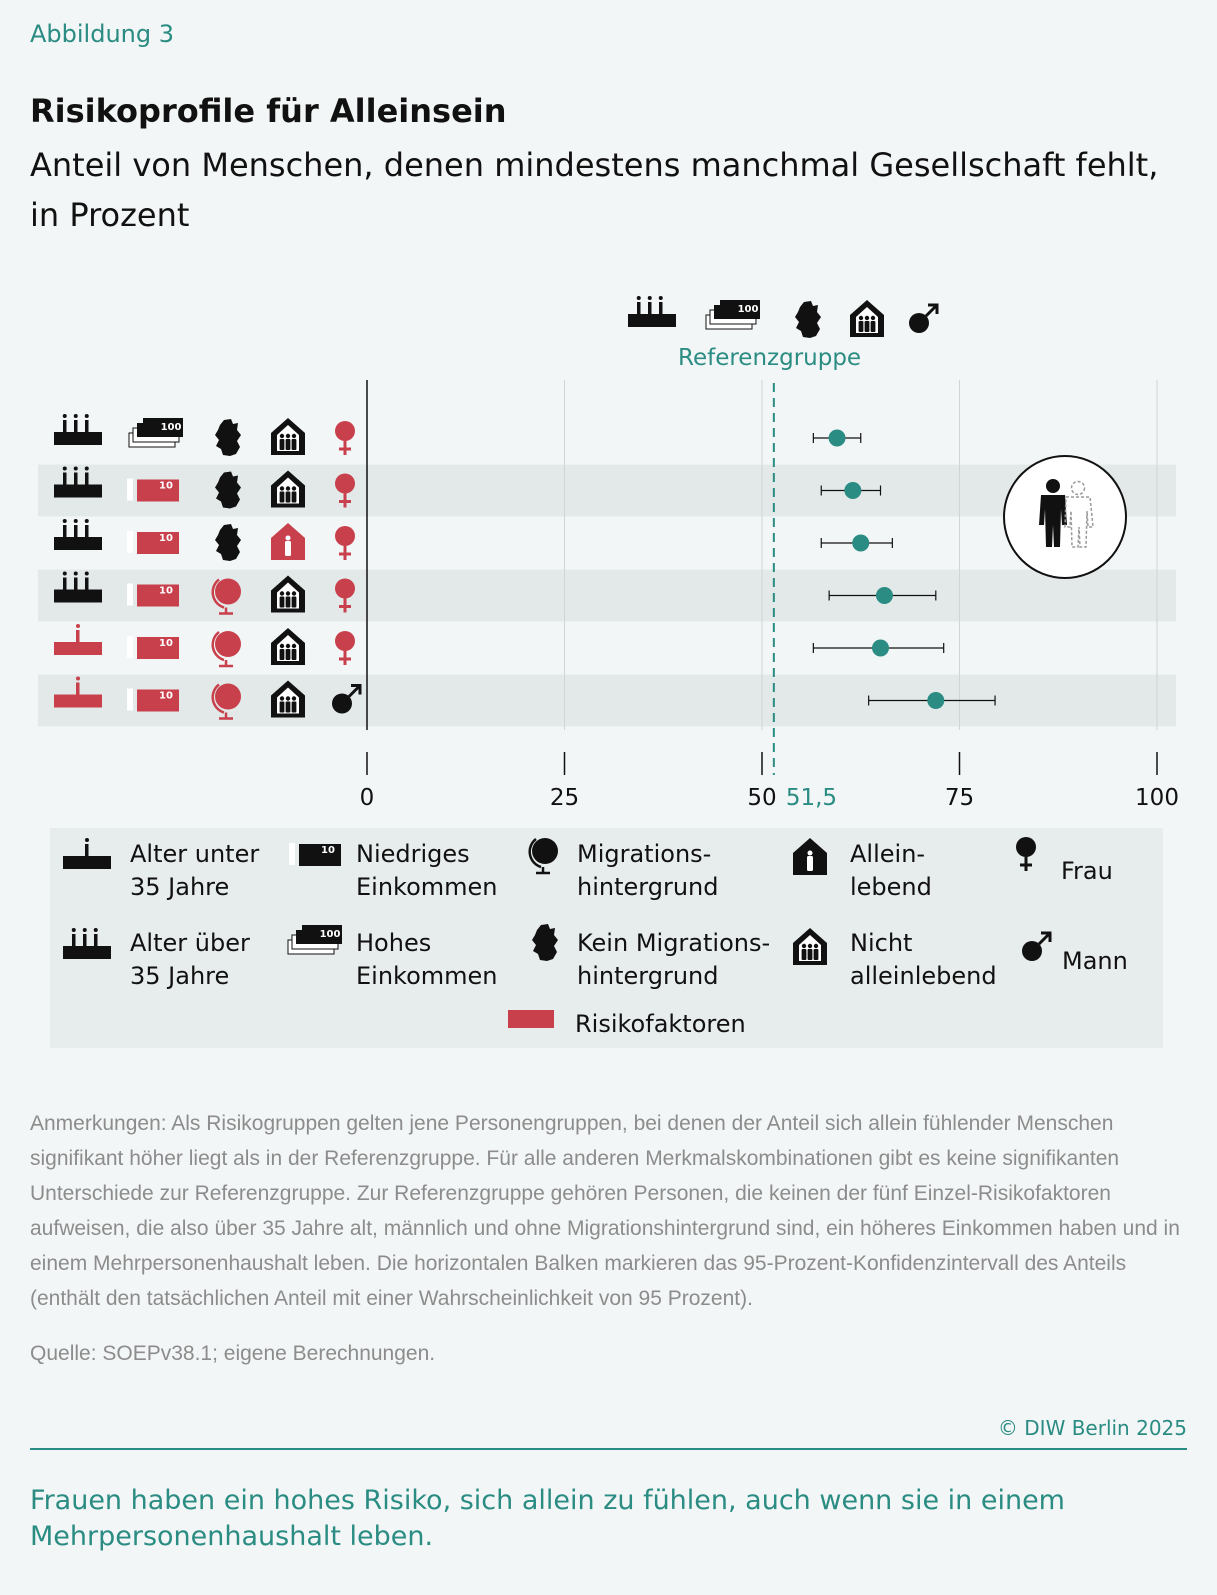 Image resolution: width=1217 pixels, height=1595 pixels. I want to click on x-tick-label: 0, so click(367, 798).